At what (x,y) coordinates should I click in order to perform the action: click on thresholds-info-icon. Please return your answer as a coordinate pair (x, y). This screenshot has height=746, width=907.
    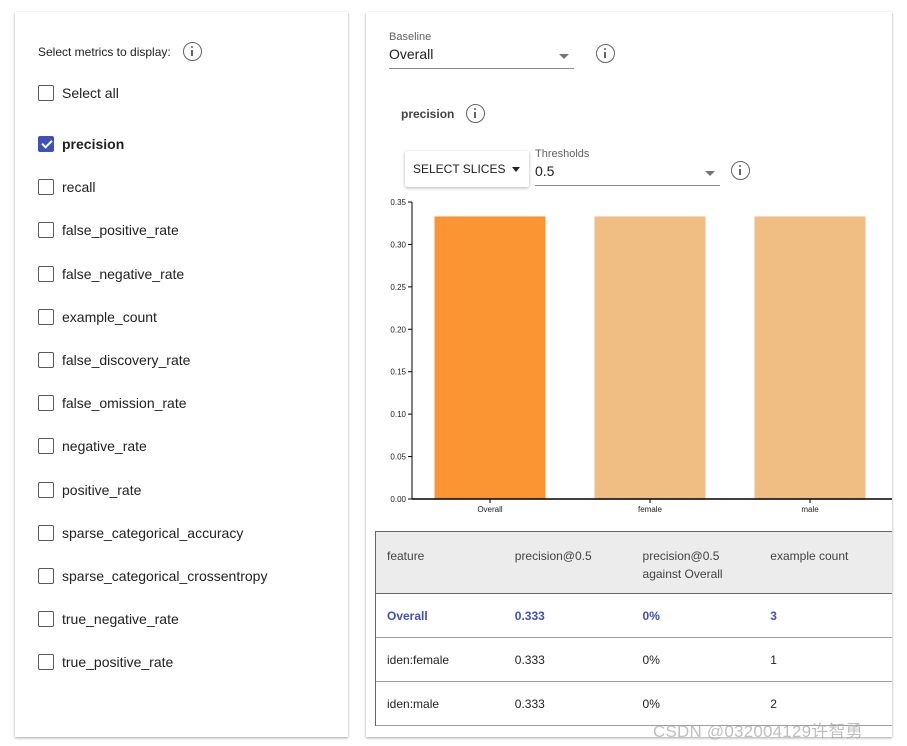
    Looking at the image, I should click on (740, 170).